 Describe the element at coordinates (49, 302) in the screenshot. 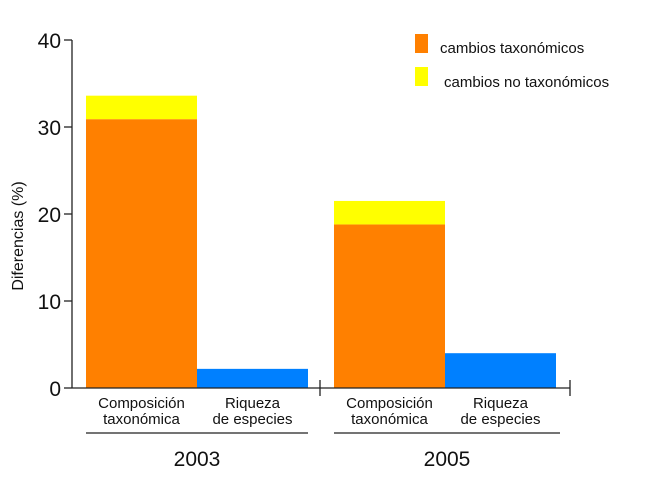

I see `y-tick-label: 10` at that location.